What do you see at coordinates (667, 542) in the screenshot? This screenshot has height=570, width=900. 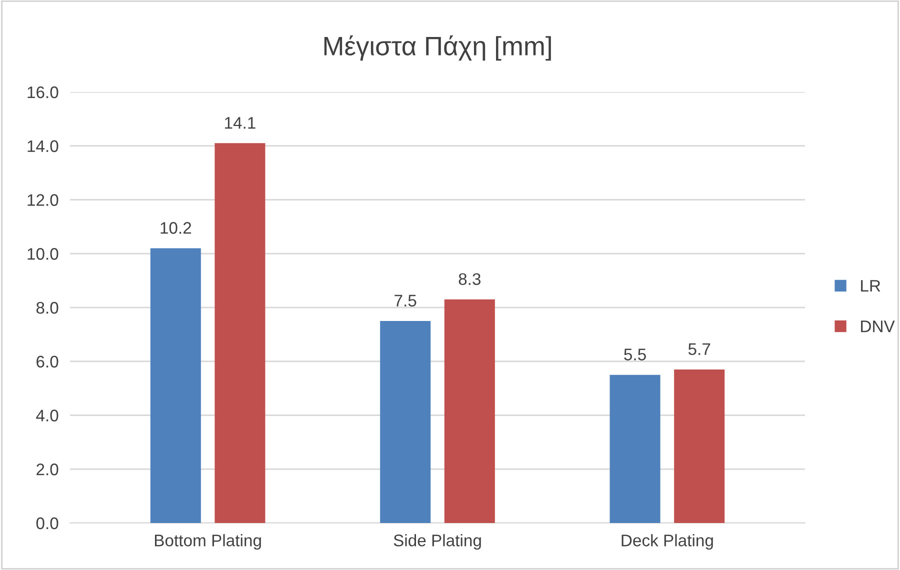 I see `x-tick-label: Deck Plating` at bounding box center [667, 542].